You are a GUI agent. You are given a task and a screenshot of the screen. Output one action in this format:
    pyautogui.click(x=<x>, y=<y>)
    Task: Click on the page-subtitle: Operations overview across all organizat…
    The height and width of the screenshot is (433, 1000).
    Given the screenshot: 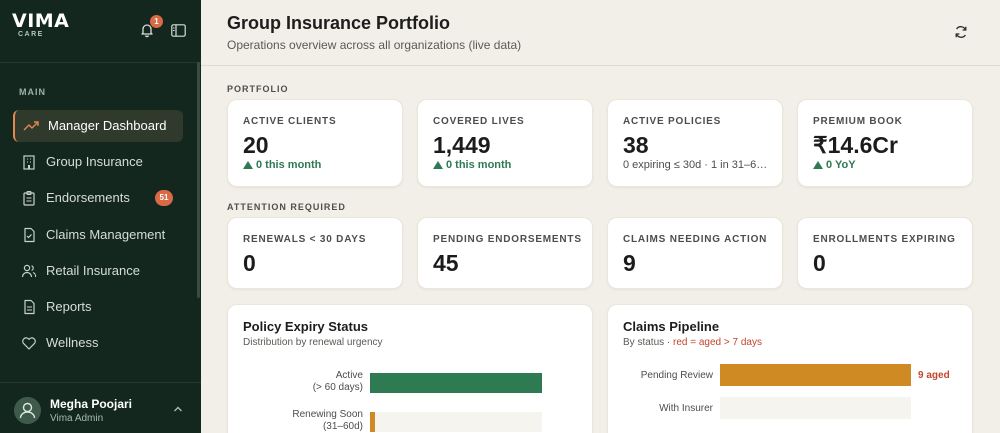 What is the action you would take?
    pyautogui.click(x=374, y=45)
    